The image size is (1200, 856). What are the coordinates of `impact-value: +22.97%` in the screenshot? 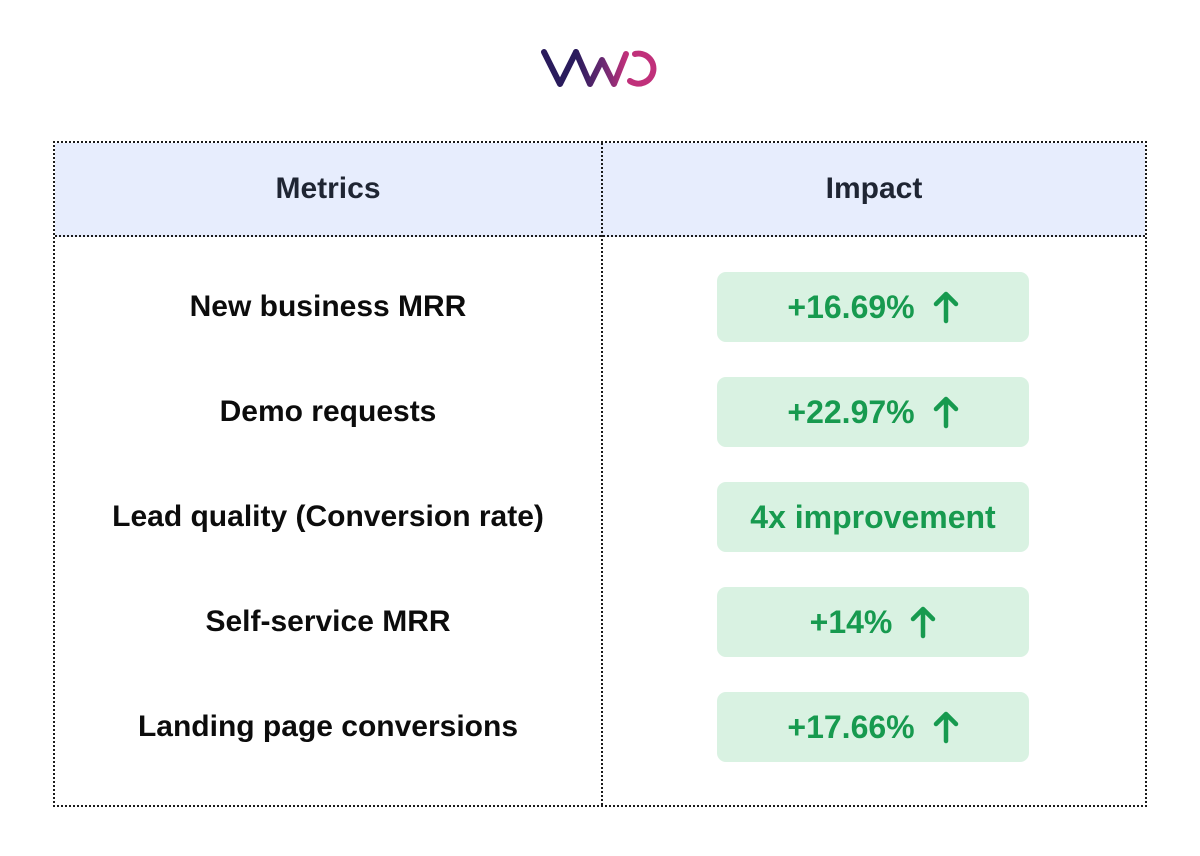 It's located at (851, 411).